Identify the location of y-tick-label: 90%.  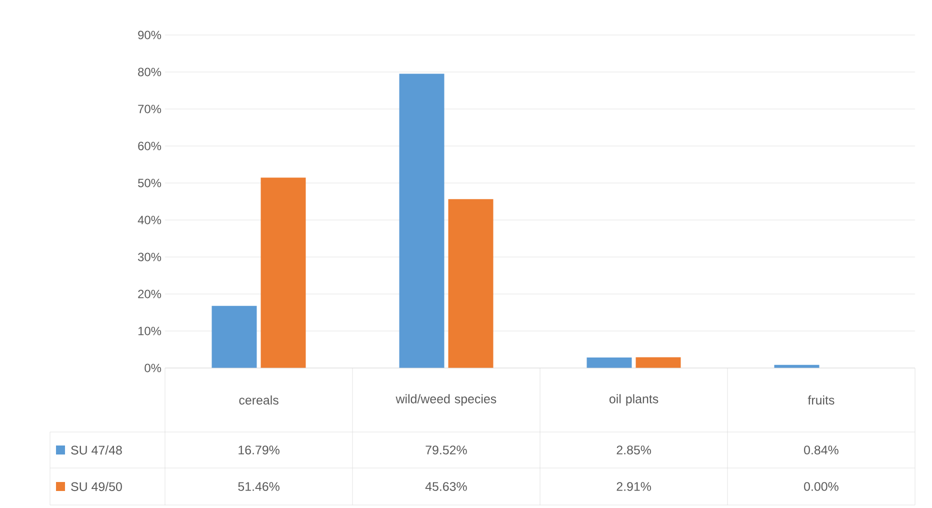
(150, 35).